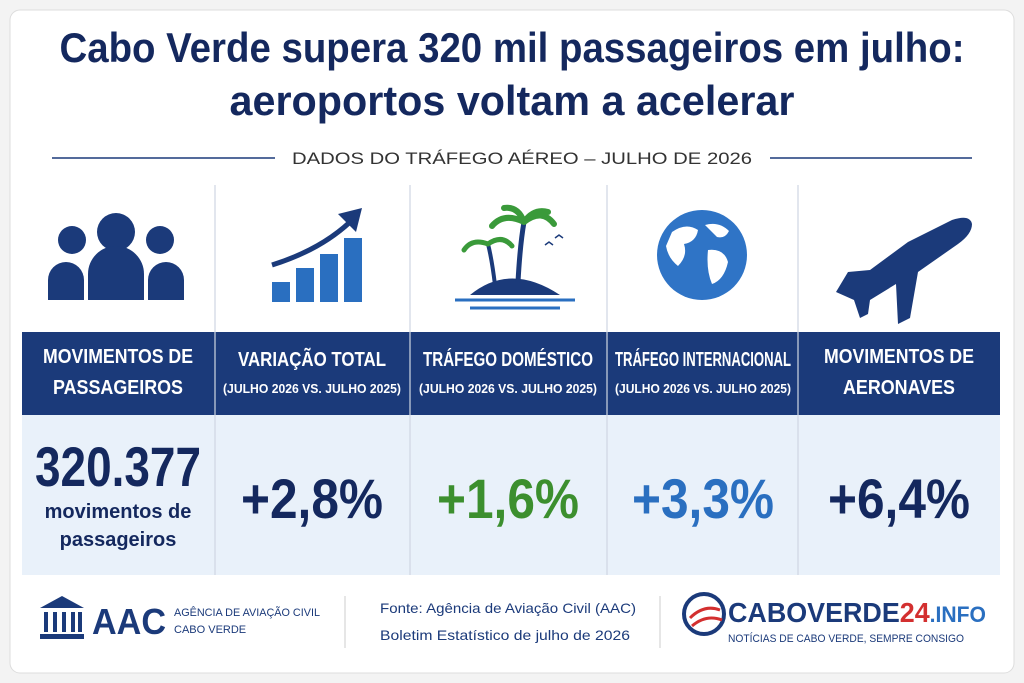  What do you see at coordinates (958, 614) in the screenshot?
I see `brand-part: .INFO` at bounding box center [958, 614].